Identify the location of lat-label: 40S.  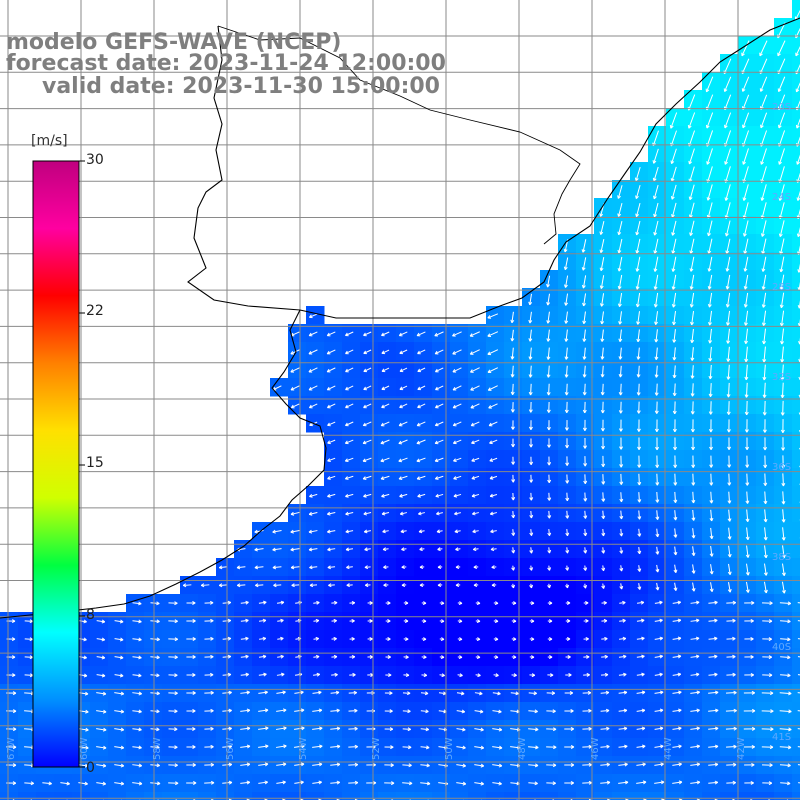
(781, 647).